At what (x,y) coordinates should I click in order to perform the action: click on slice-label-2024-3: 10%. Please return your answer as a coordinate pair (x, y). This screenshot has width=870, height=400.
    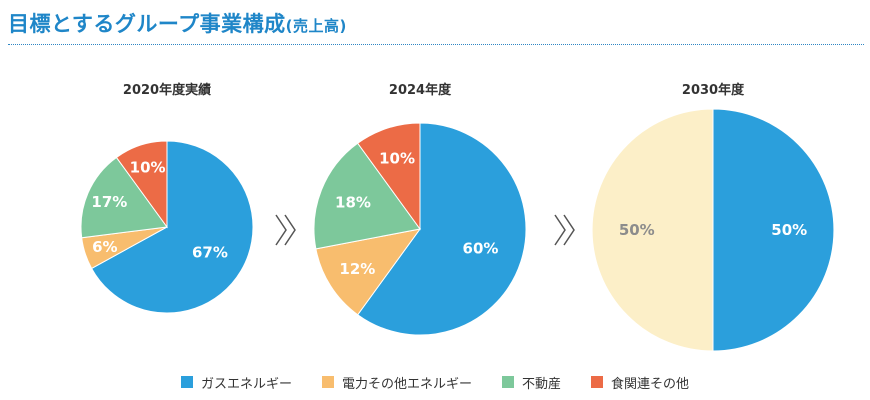
    Looking at the image, I should click on (397, 158).